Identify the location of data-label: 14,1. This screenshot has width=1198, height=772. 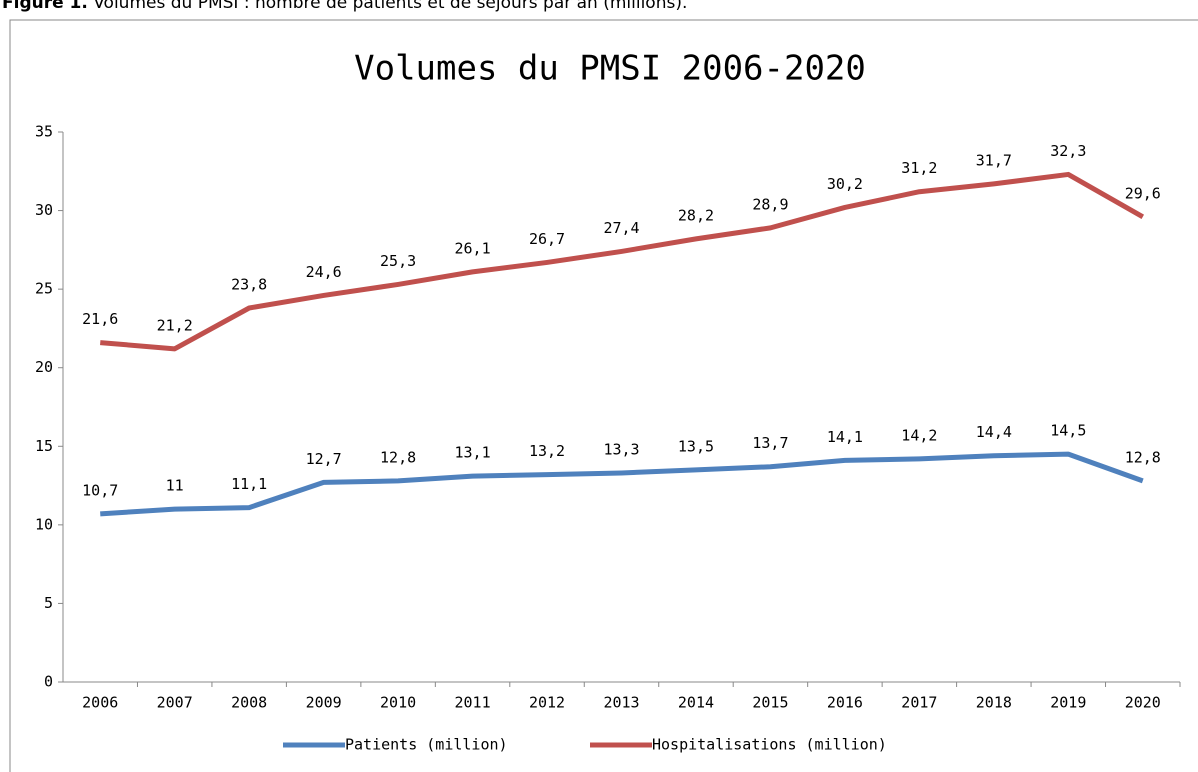
(845, 437).